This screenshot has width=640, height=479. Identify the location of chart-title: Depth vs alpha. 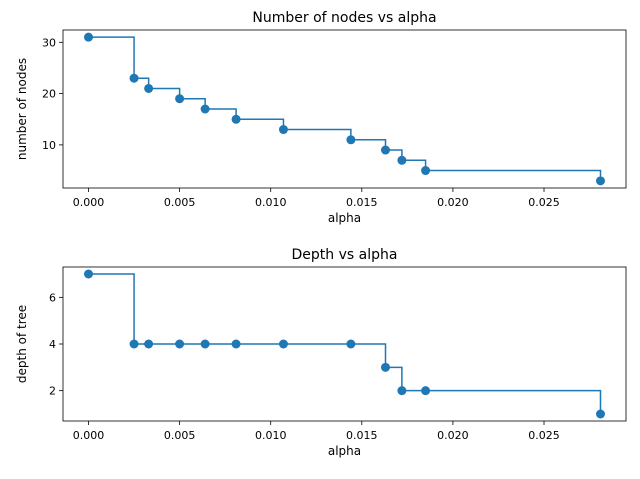
(345, 255).